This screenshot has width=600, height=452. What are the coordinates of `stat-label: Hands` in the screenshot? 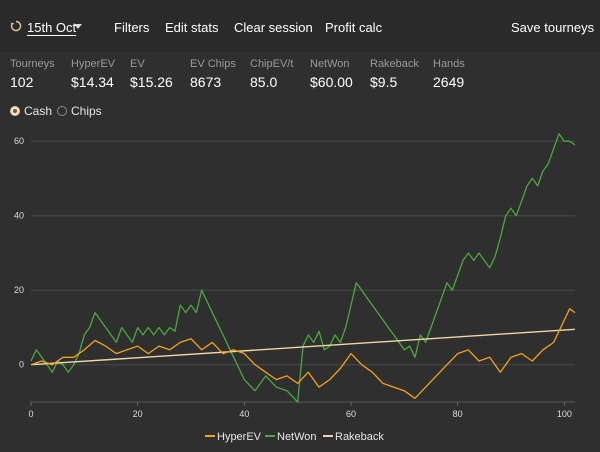 It's located at (449, 64).